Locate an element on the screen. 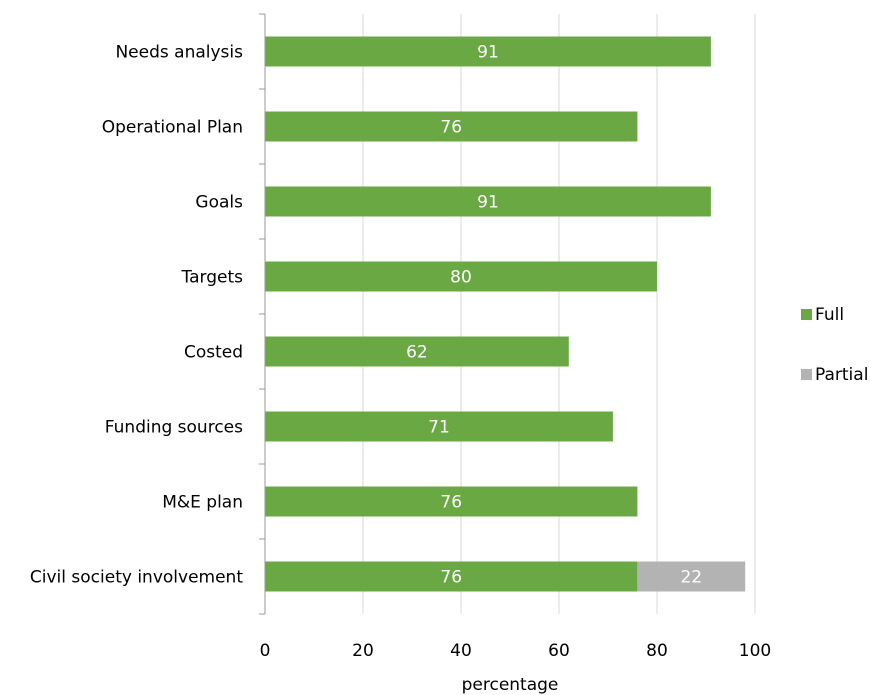 The width and height of the screenshot is (875, 695). bar-value-label: 62 is located at coordinates (417, 353).